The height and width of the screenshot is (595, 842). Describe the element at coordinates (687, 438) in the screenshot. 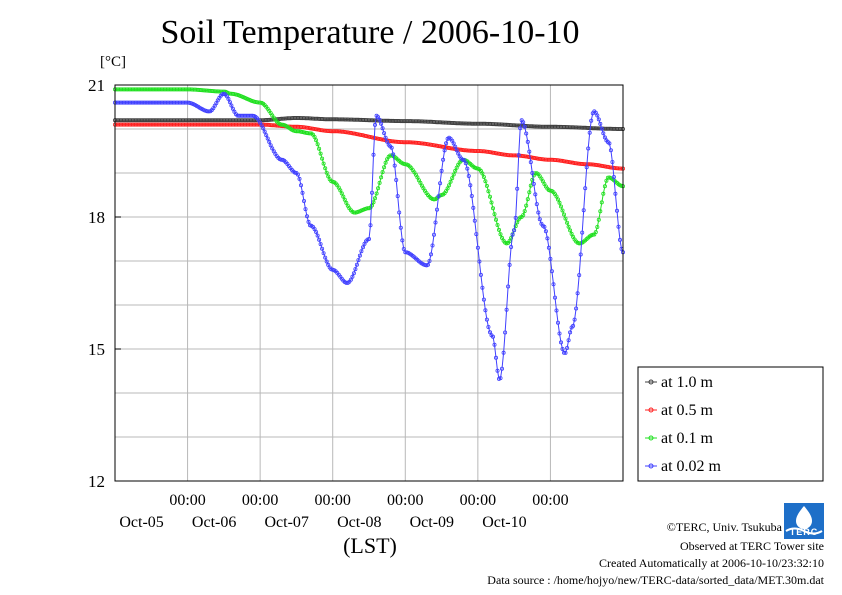

I see `legend-label: at 0.1 m` at that location.